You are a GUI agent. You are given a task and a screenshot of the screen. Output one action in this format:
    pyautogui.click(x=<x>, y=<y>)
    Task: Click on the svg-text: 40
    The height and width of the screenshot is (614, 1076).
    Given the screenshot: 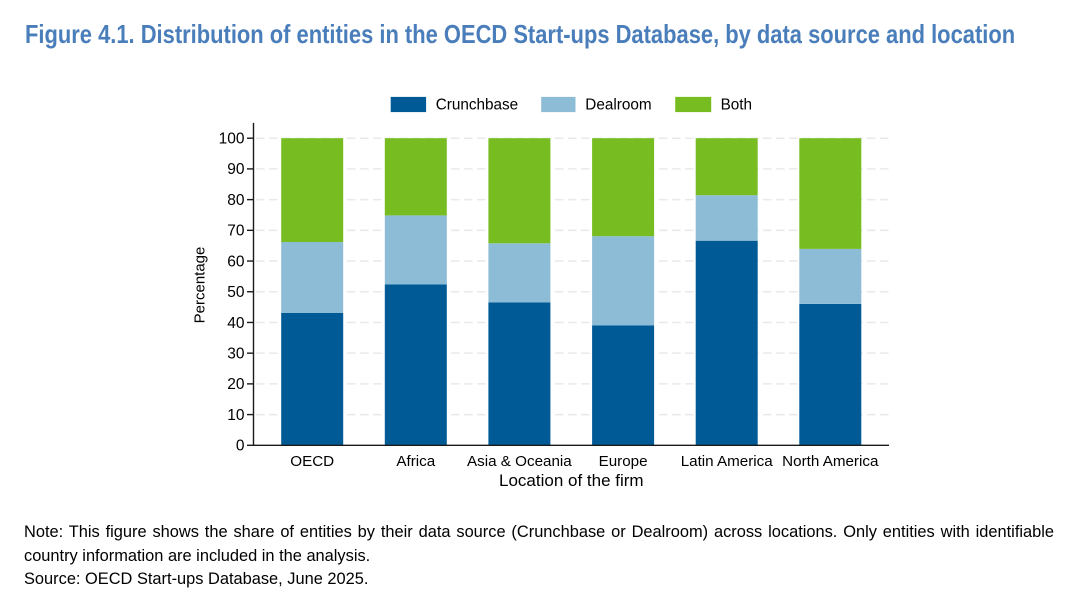 What is the action you would take?
    pyautogui.click(x=236, y=323)
    